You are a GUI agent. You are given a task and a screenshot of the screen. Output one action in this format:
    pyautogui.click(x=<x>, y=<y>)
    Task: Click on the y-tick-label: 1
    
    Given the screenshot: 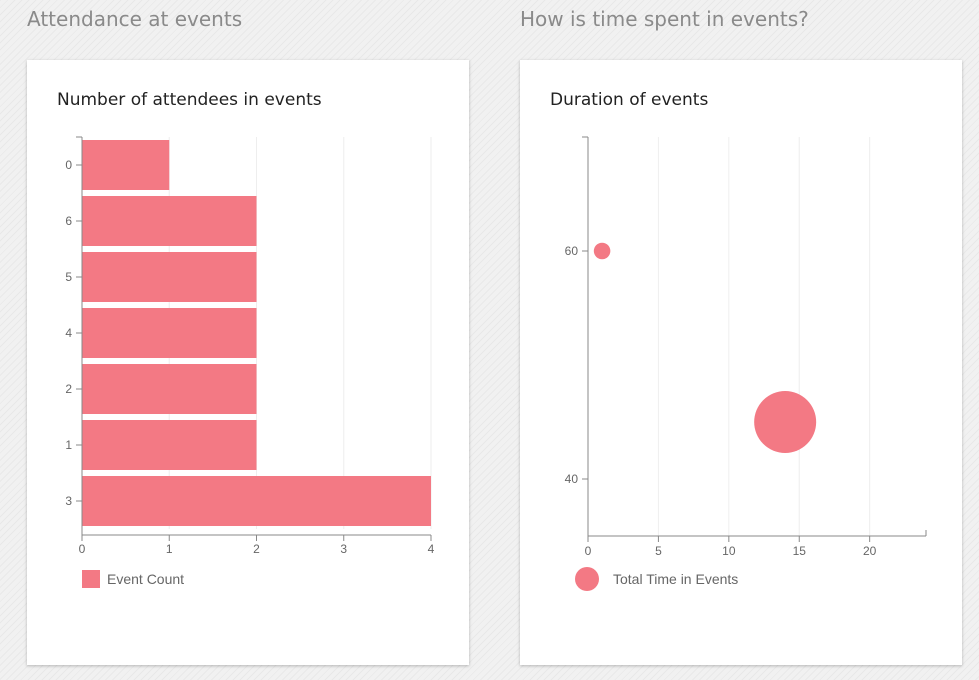 What is the action you would take?
    pyautogui.click(x=68, y=445)
    